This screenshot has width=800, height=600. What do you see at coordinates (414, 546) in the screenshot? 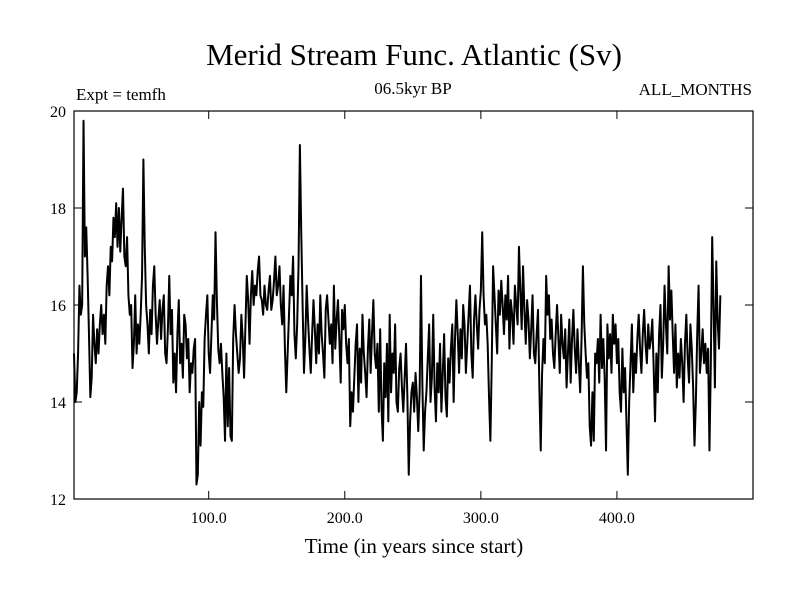
I see `x-axis-label: Time (in years since start)` at bounding box center [414, 546].